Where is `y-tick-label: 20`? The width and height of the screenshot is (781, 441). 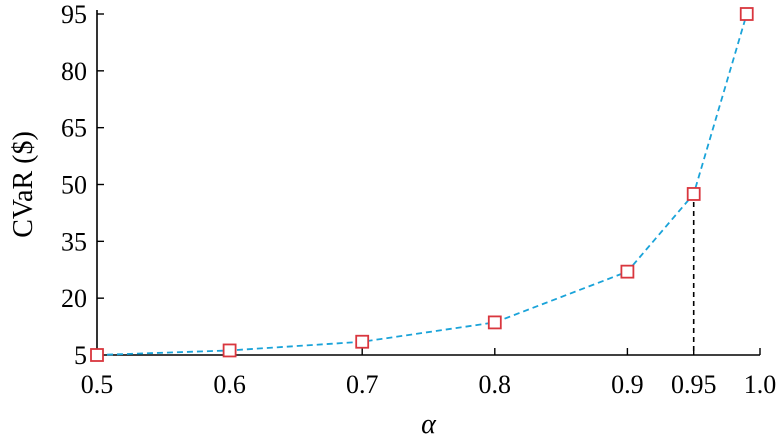 y-tick-label: 20 is located at coordinates (74, 298).